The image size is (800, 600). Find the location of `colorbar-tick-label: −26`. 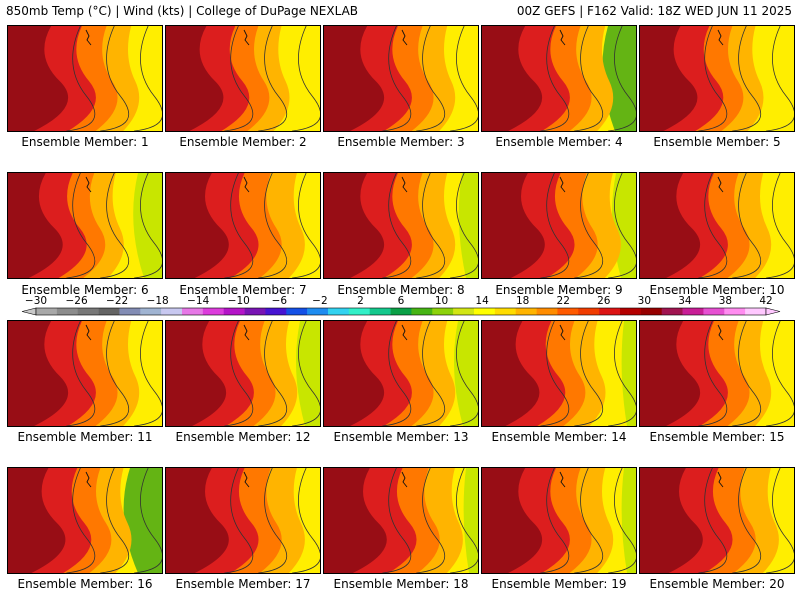

colorbar-tick-label: −26 is located at coordinates (76, 301).